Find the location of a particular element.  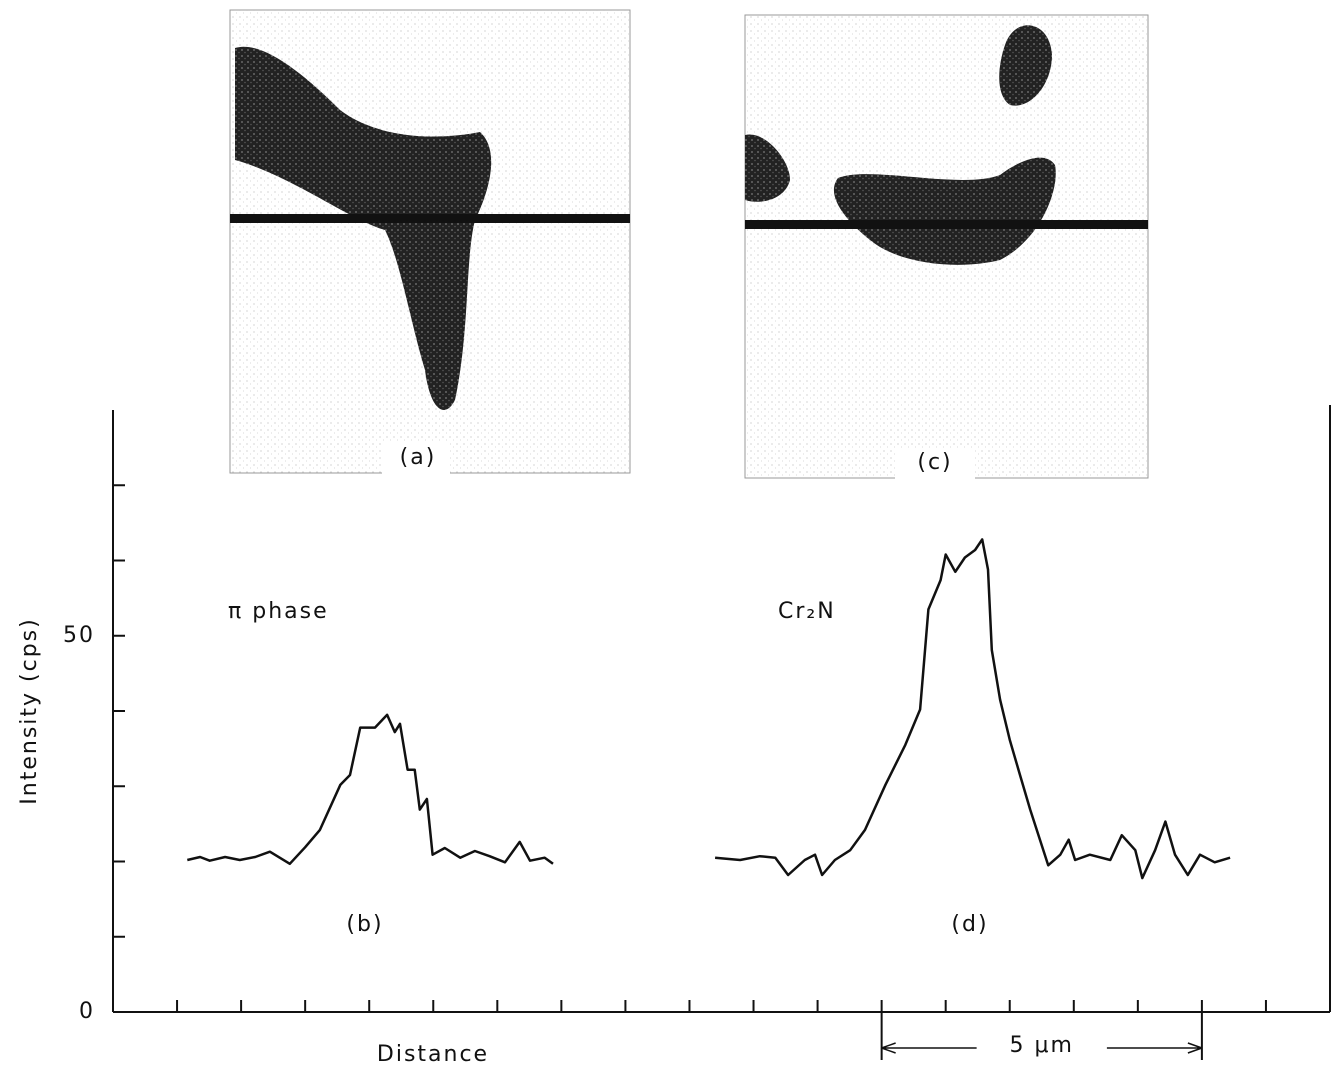

y-tick-label: 0 is located at coordinates (87, 1011).